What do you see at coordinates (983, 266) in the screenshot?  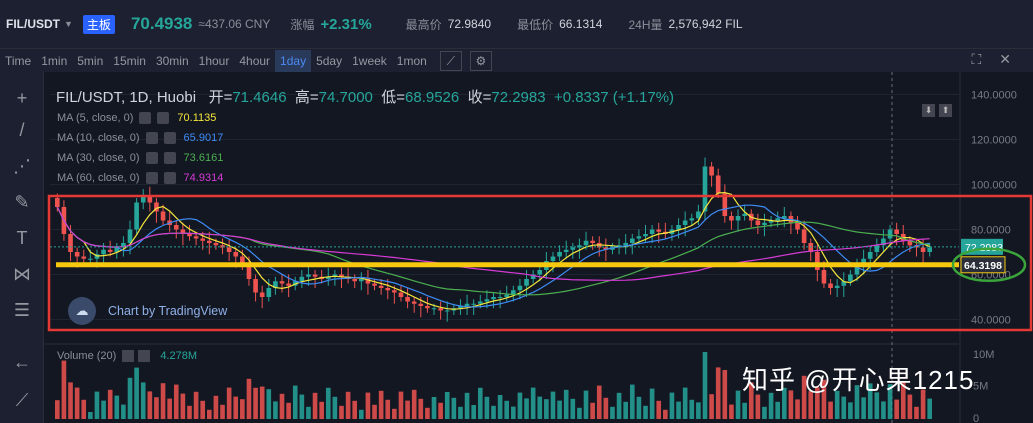 I see `support-price-label: 64.3198` at bounding box center [983, 266].